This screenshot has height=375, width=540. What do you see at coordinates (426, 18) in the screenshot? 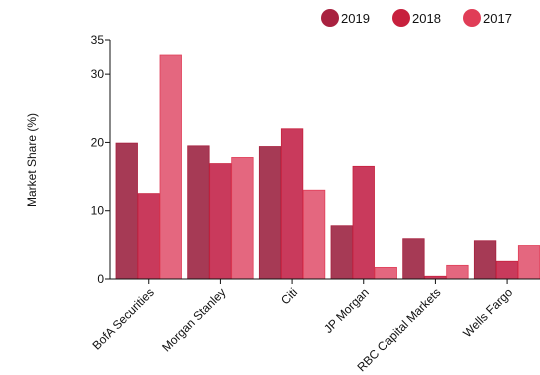
I see `legend-label-2018: 2018` at bounding box center [426, 18].